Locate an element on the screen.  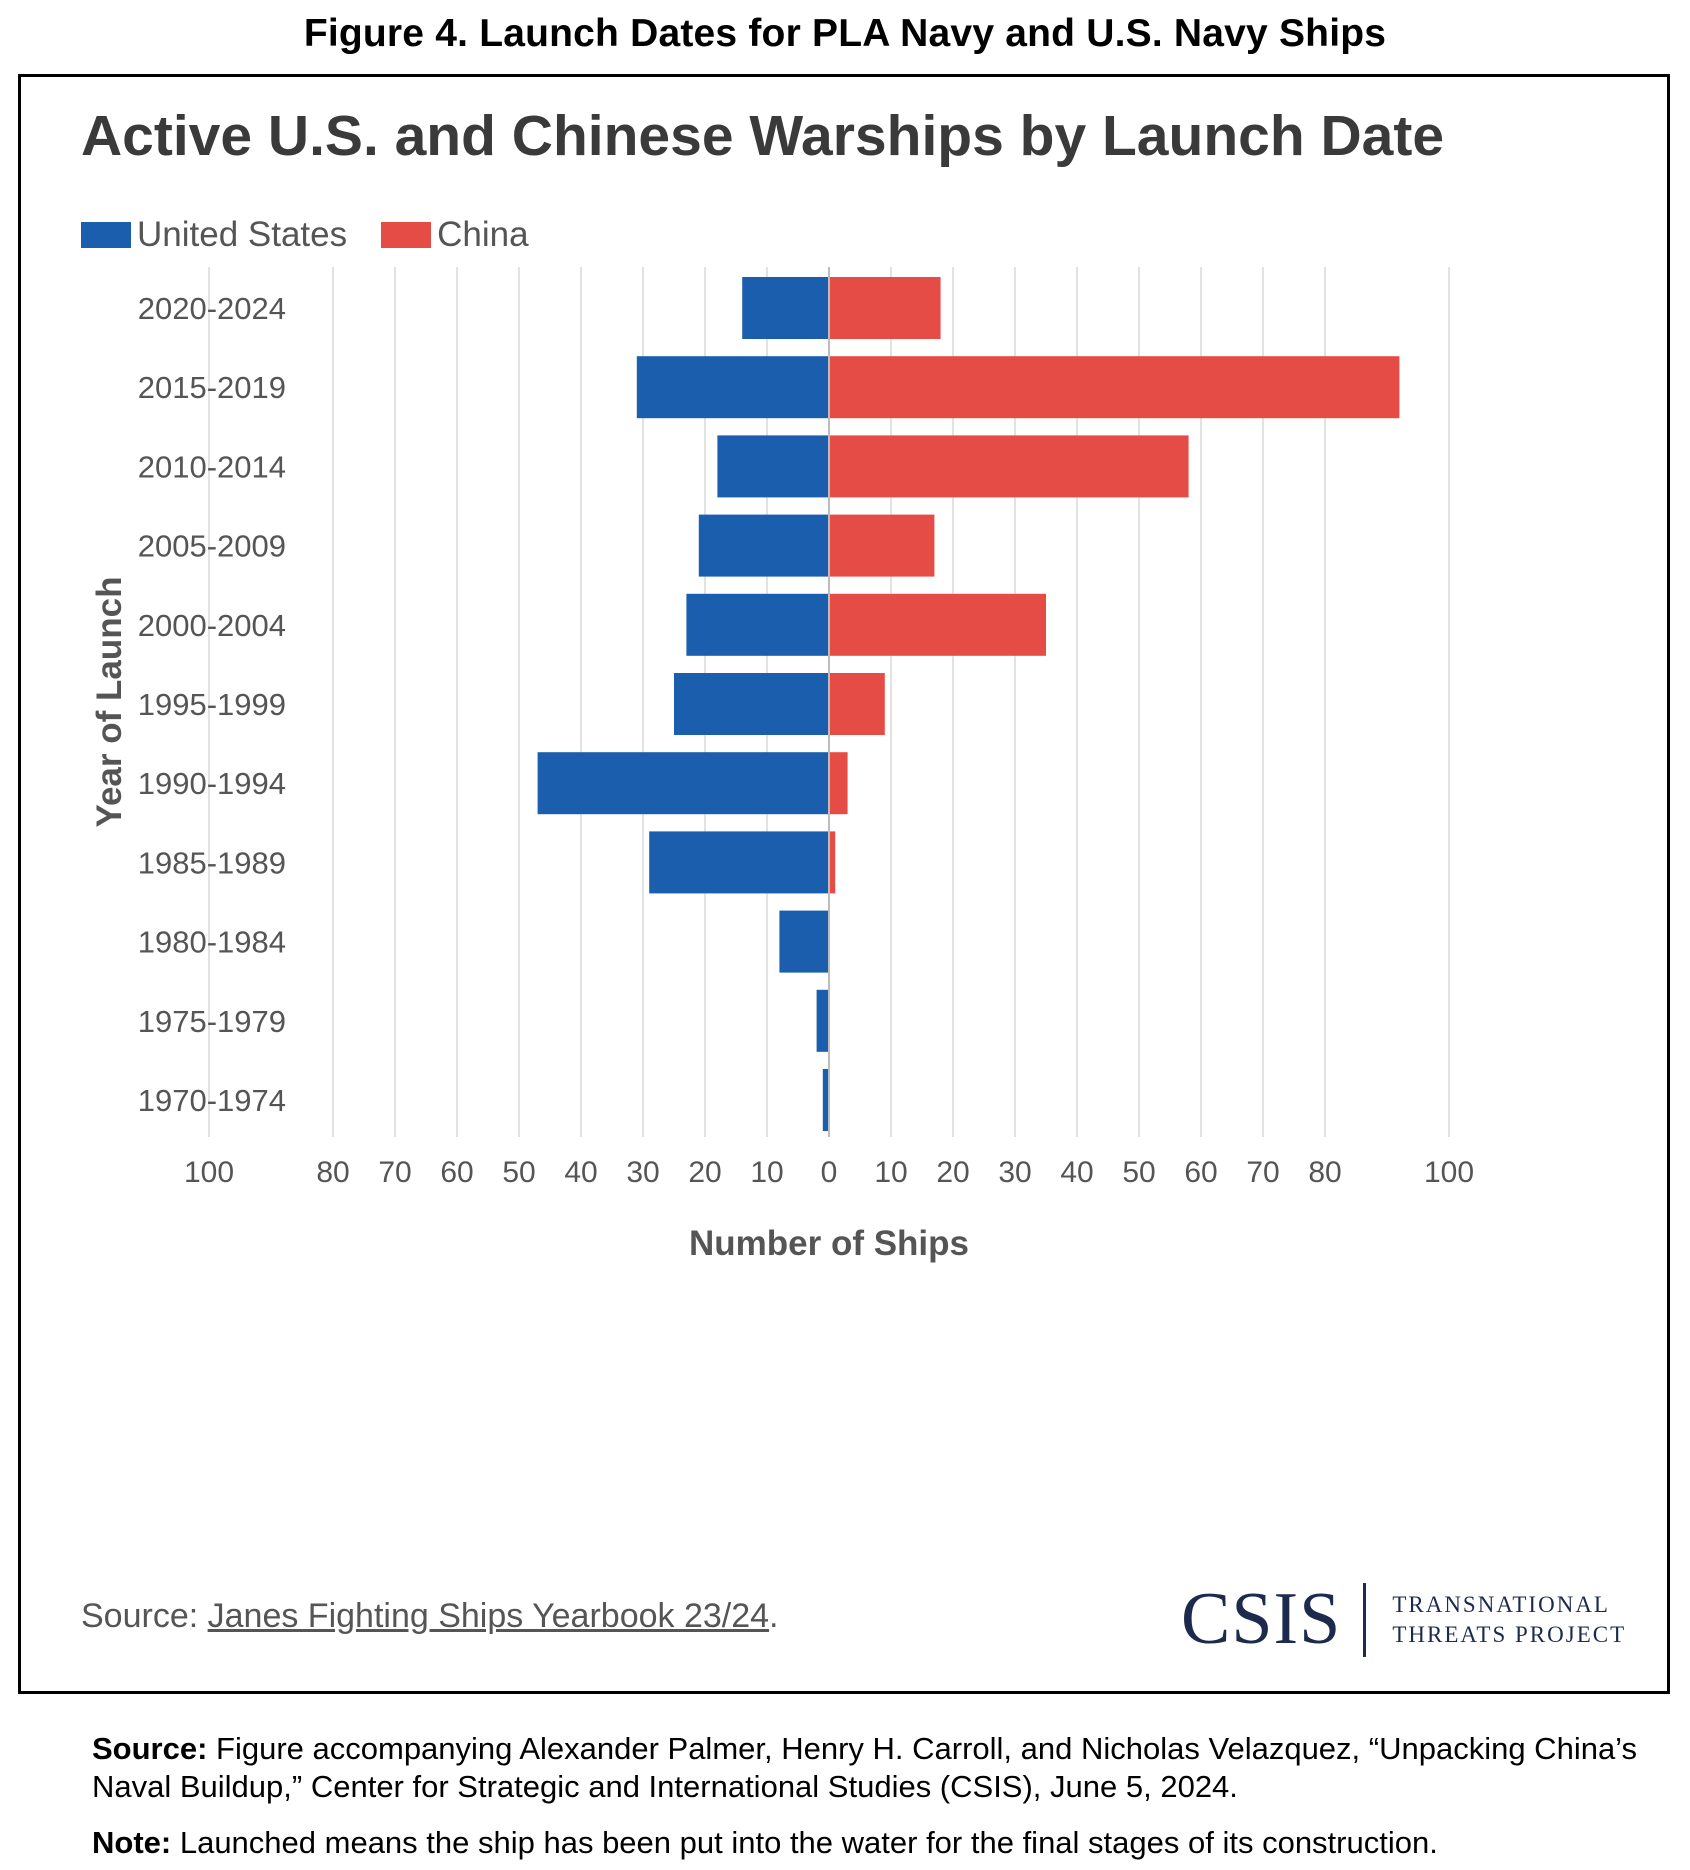
logo-subtitle-line2: THREATS PROJECT is located at coordinates (1509, 1634).